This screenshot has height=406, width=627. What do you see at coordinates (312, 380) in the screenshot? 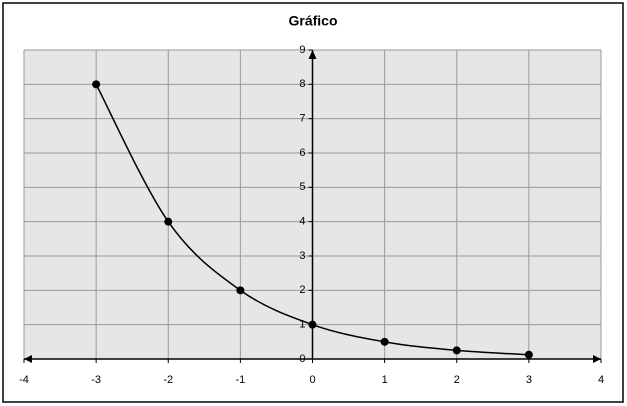
I see `x-tick-label: 0` at bounding box center [312, 380].